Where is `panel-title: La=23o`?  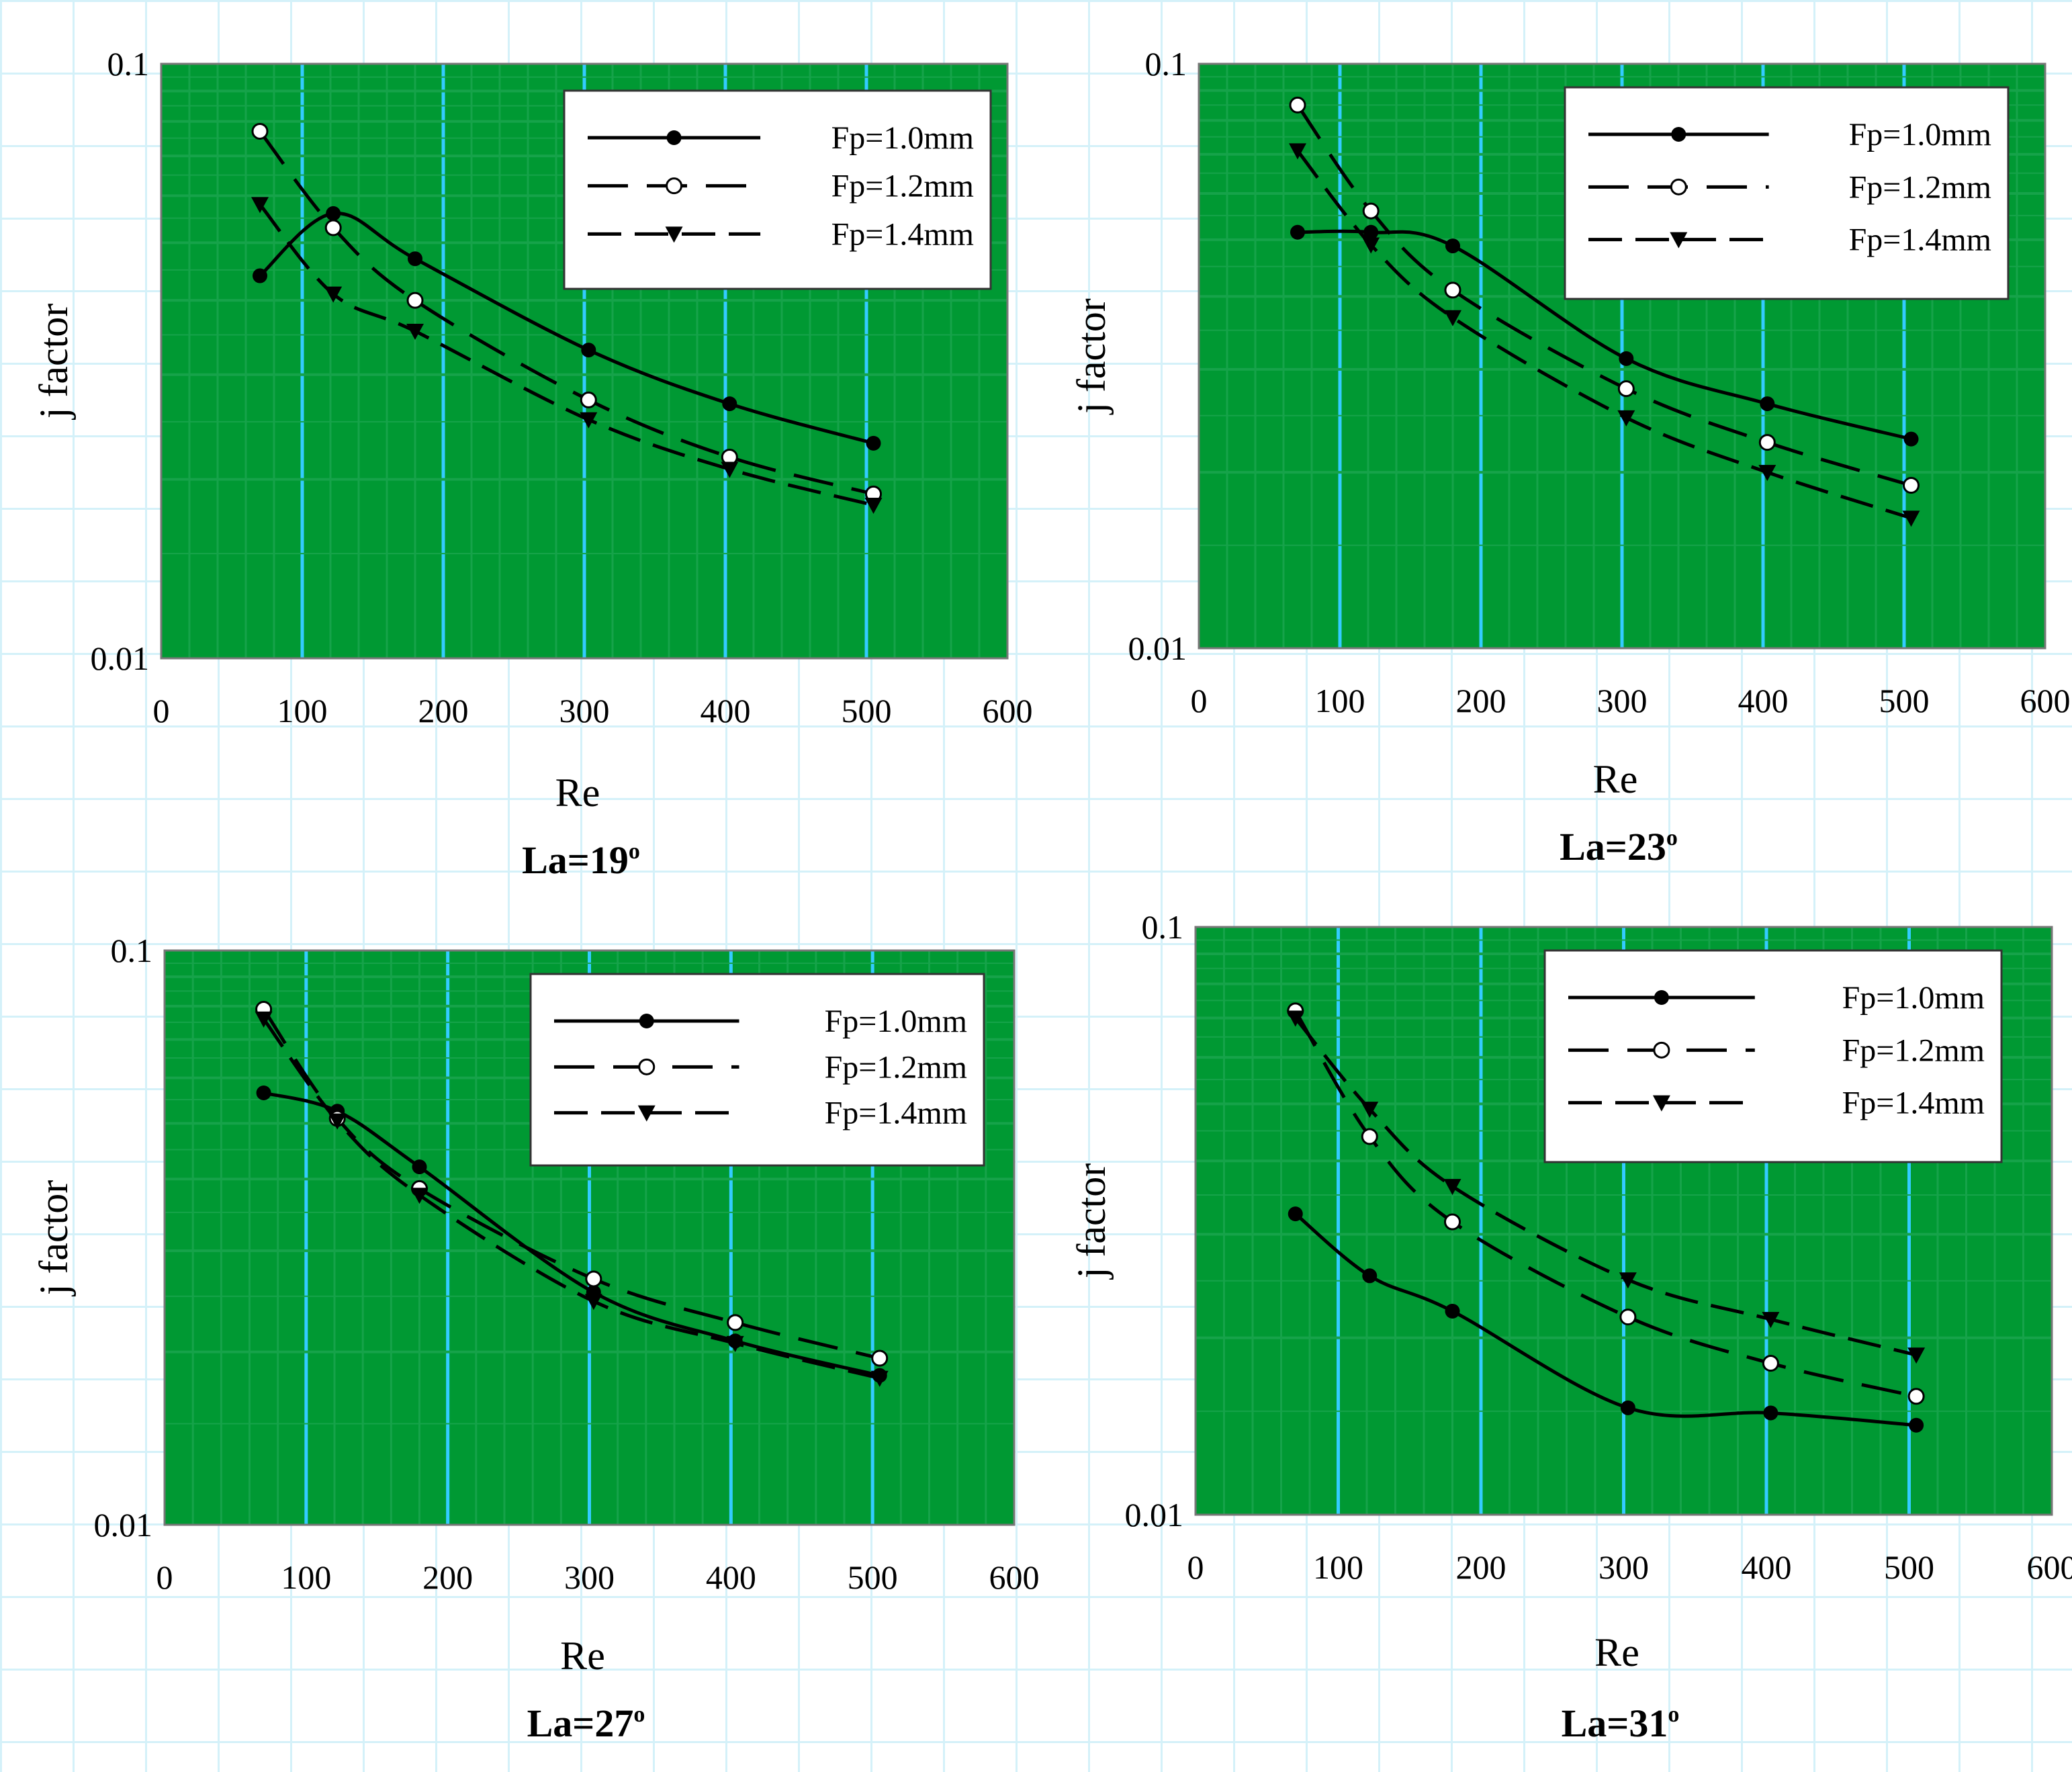
panel-title: La=23o is located at coordinates (1619, 847).